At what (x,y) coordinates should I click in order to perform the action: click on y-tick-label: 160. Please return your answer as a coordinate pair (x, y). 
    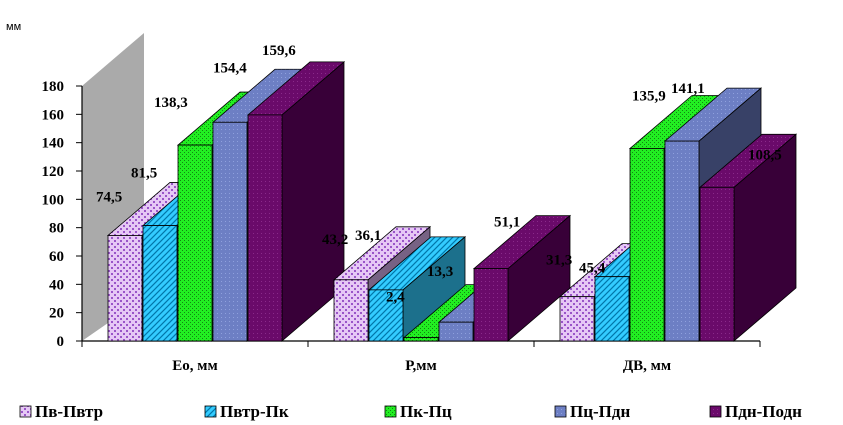
    Looking at the image, I should click on (53, 115).